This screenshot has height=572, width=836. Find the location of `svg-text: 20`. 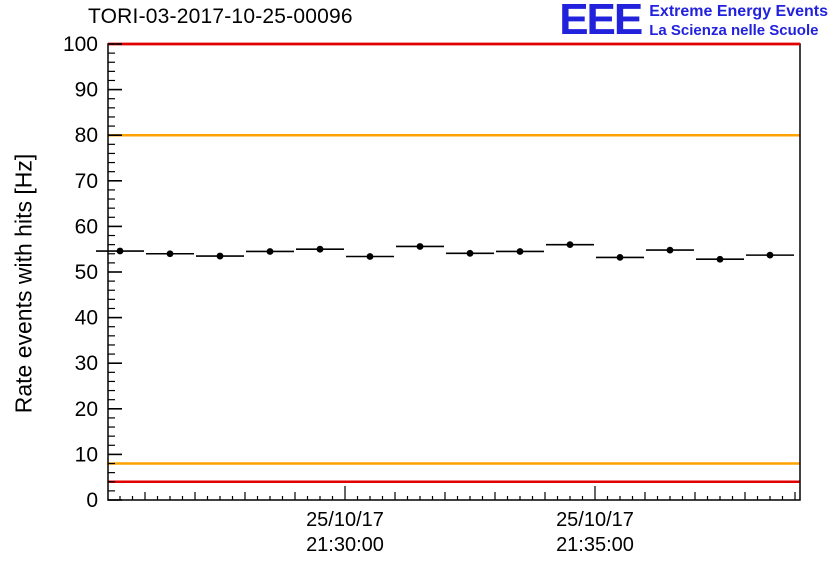

svg-text: 20 is located at coordinates (86, 409).